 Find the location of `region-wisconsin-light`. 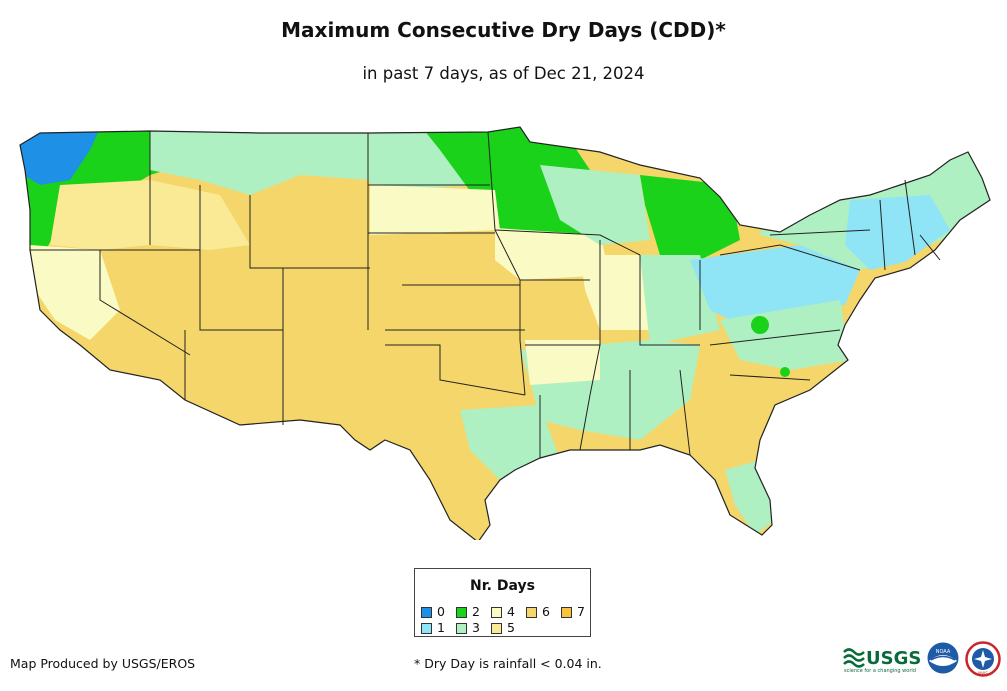

region-wisconsin-light is located at coordinates (595, 205).